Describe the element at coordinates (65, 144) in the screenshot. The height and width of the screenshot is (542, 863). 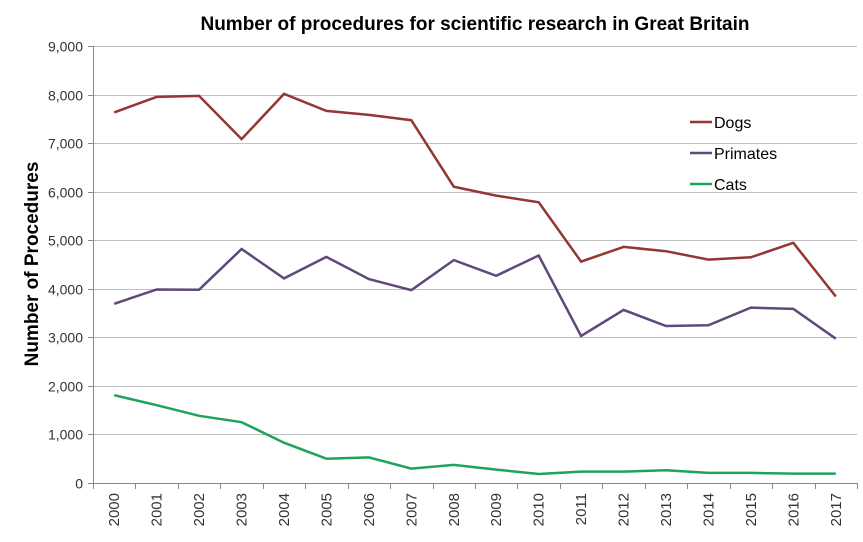
I see `y-tick-label: 7,000` at that location.